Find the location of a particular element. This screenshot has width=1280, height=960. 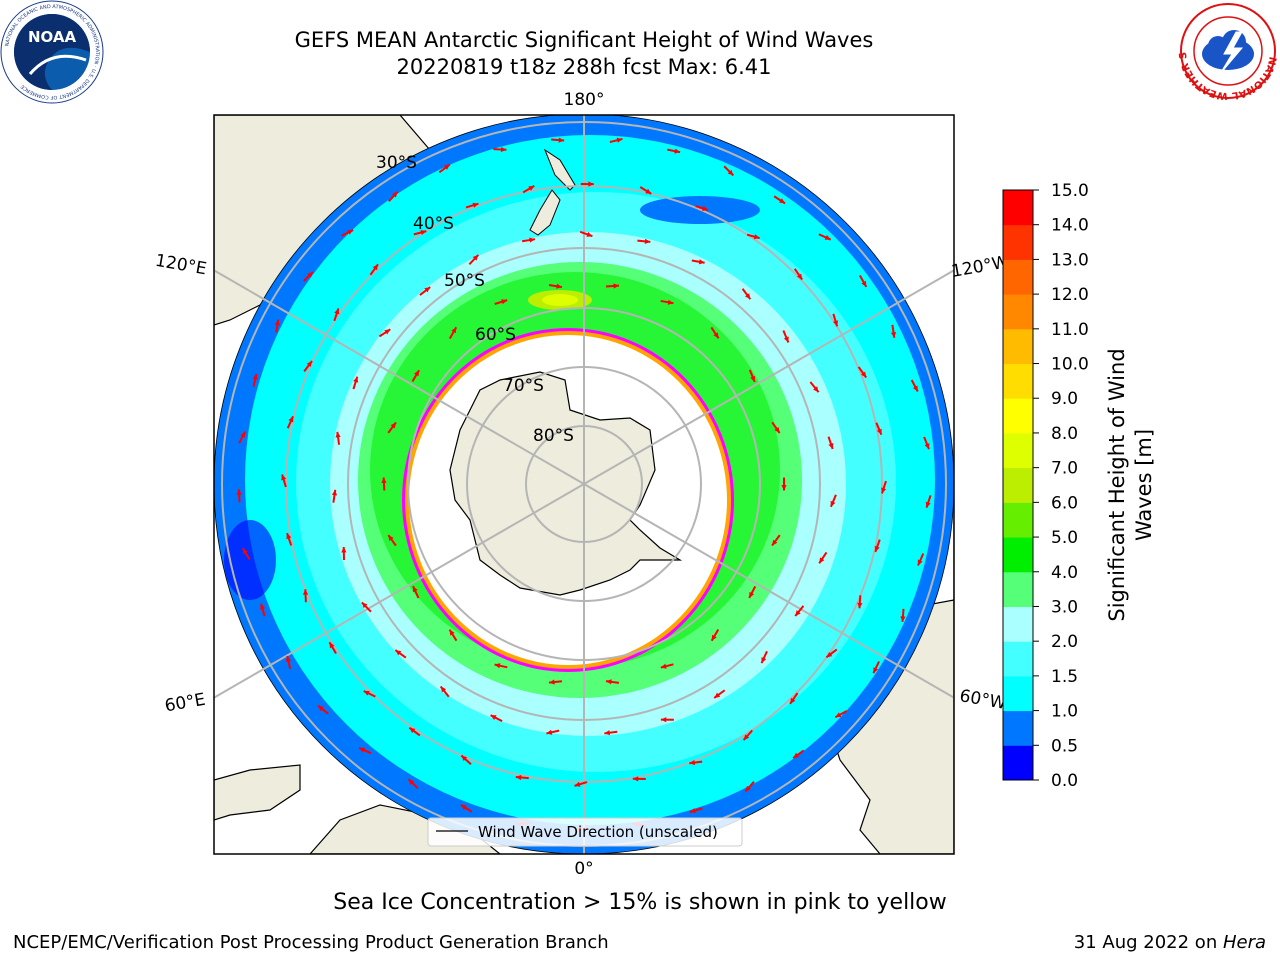

footer-date: 31 Aug 2022 on Hera is located at coordinates (1170, 942).